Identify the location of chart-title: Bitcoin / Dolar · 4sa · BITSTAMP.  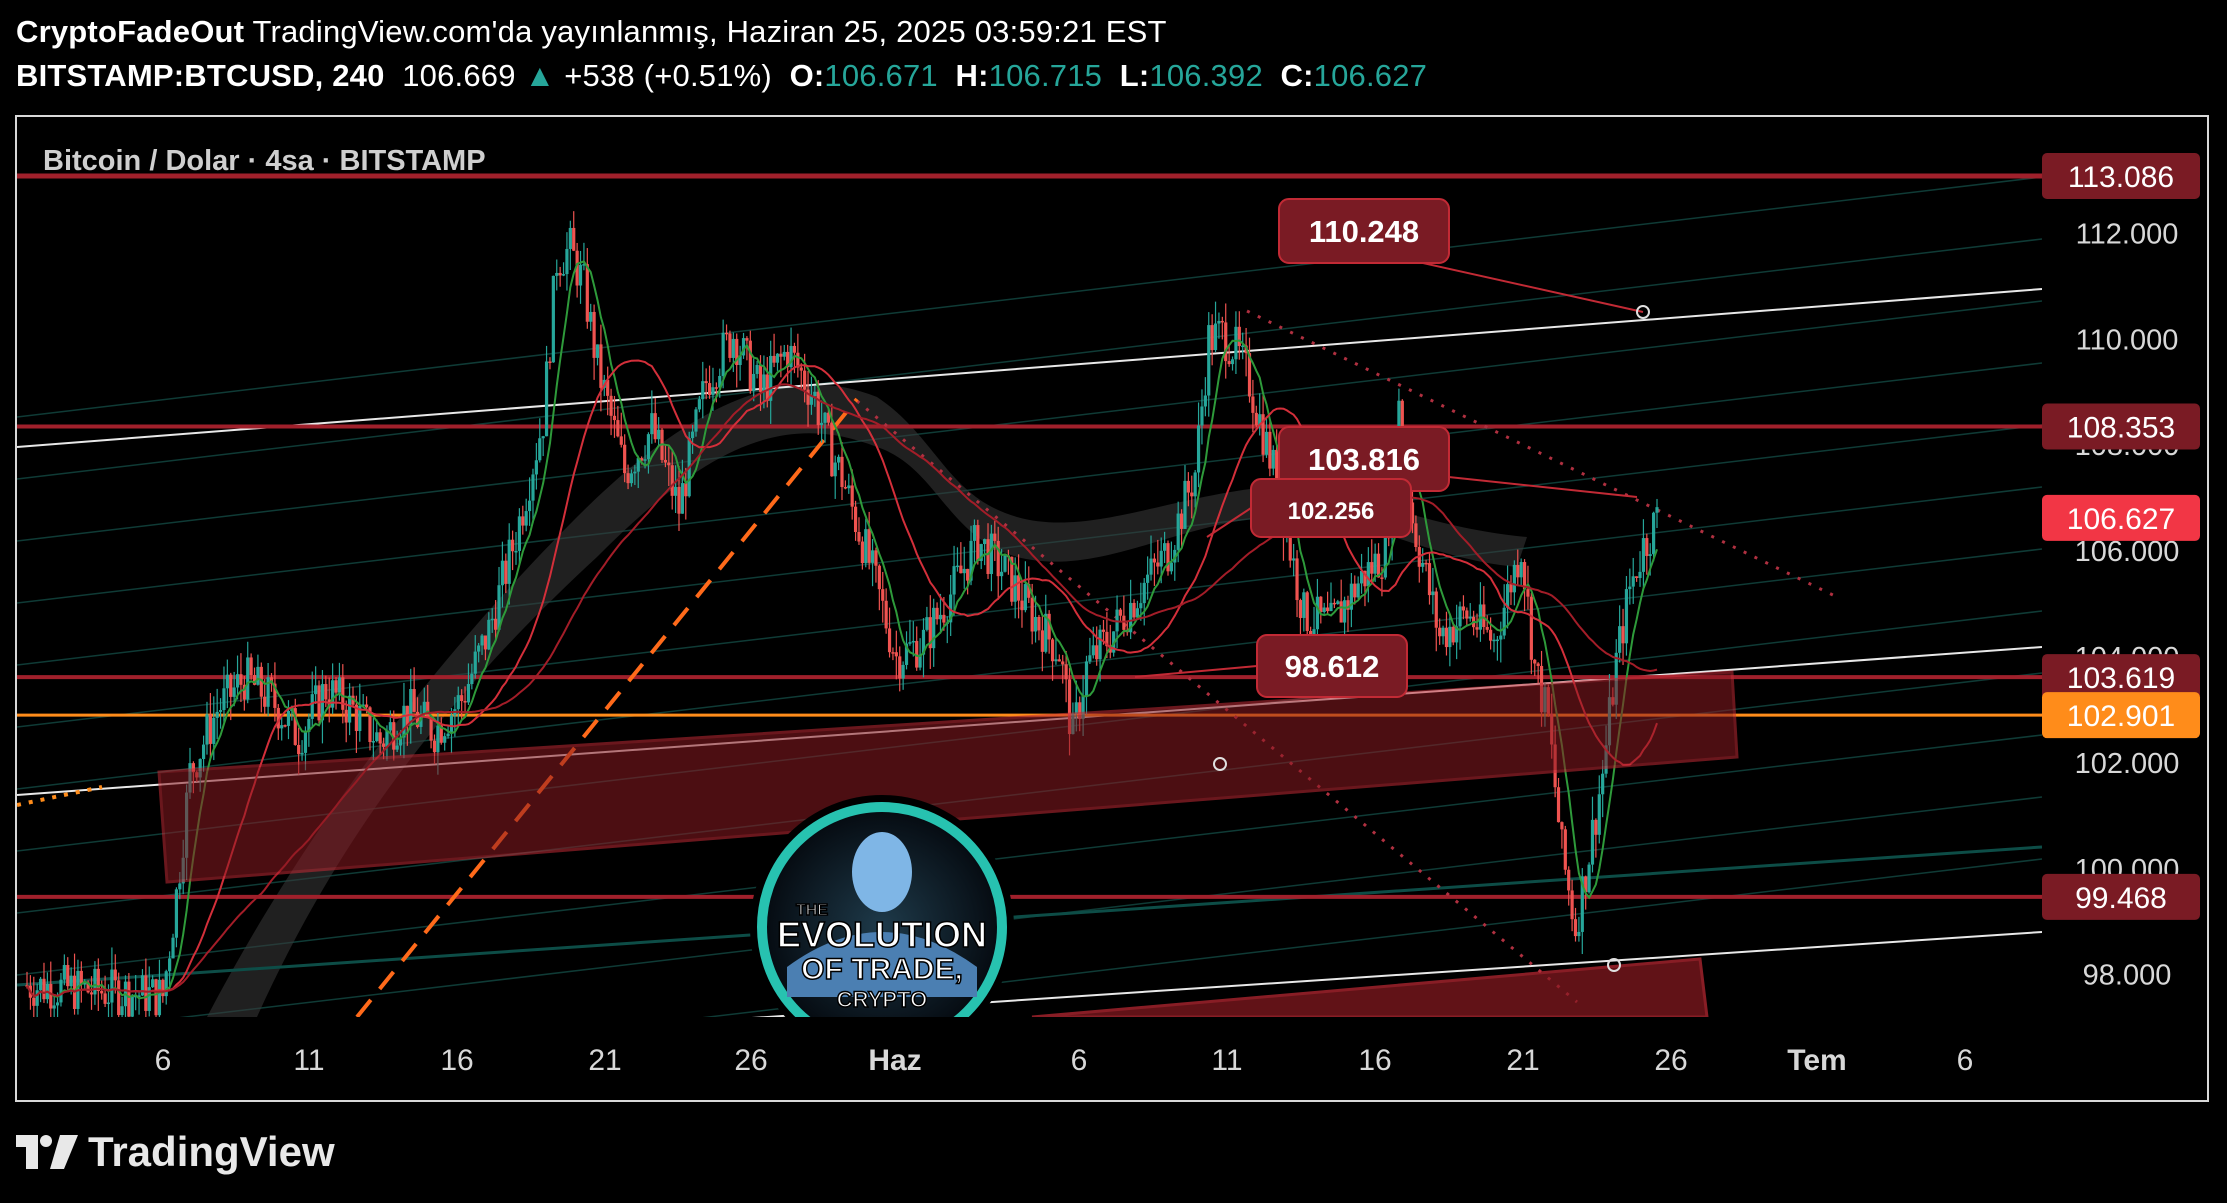
(264, 161).